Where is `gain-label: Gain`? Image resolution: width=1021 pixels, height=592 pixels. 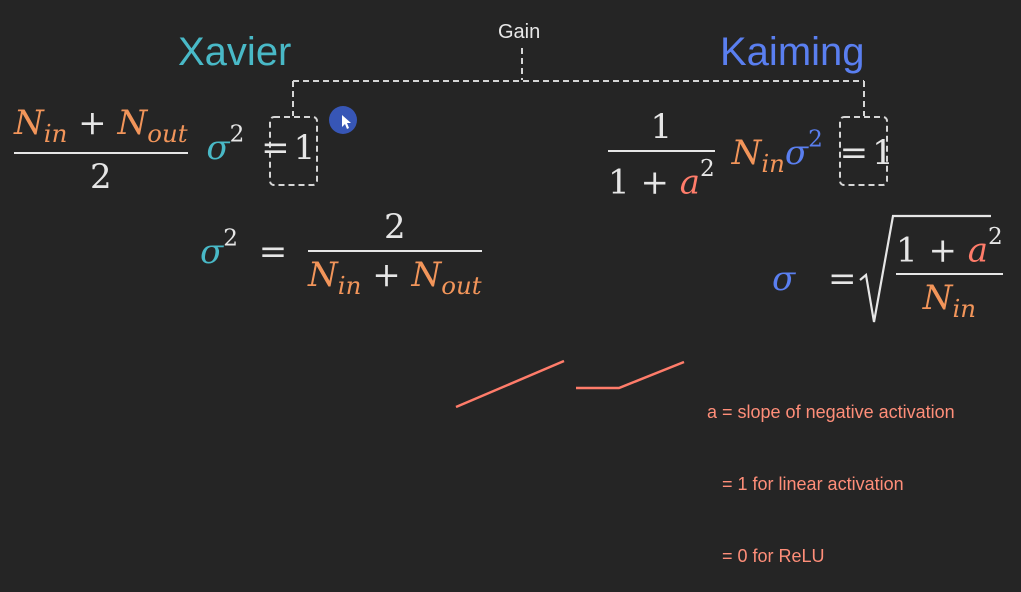 gain-label: Gain is located at coordinates (519, 32).